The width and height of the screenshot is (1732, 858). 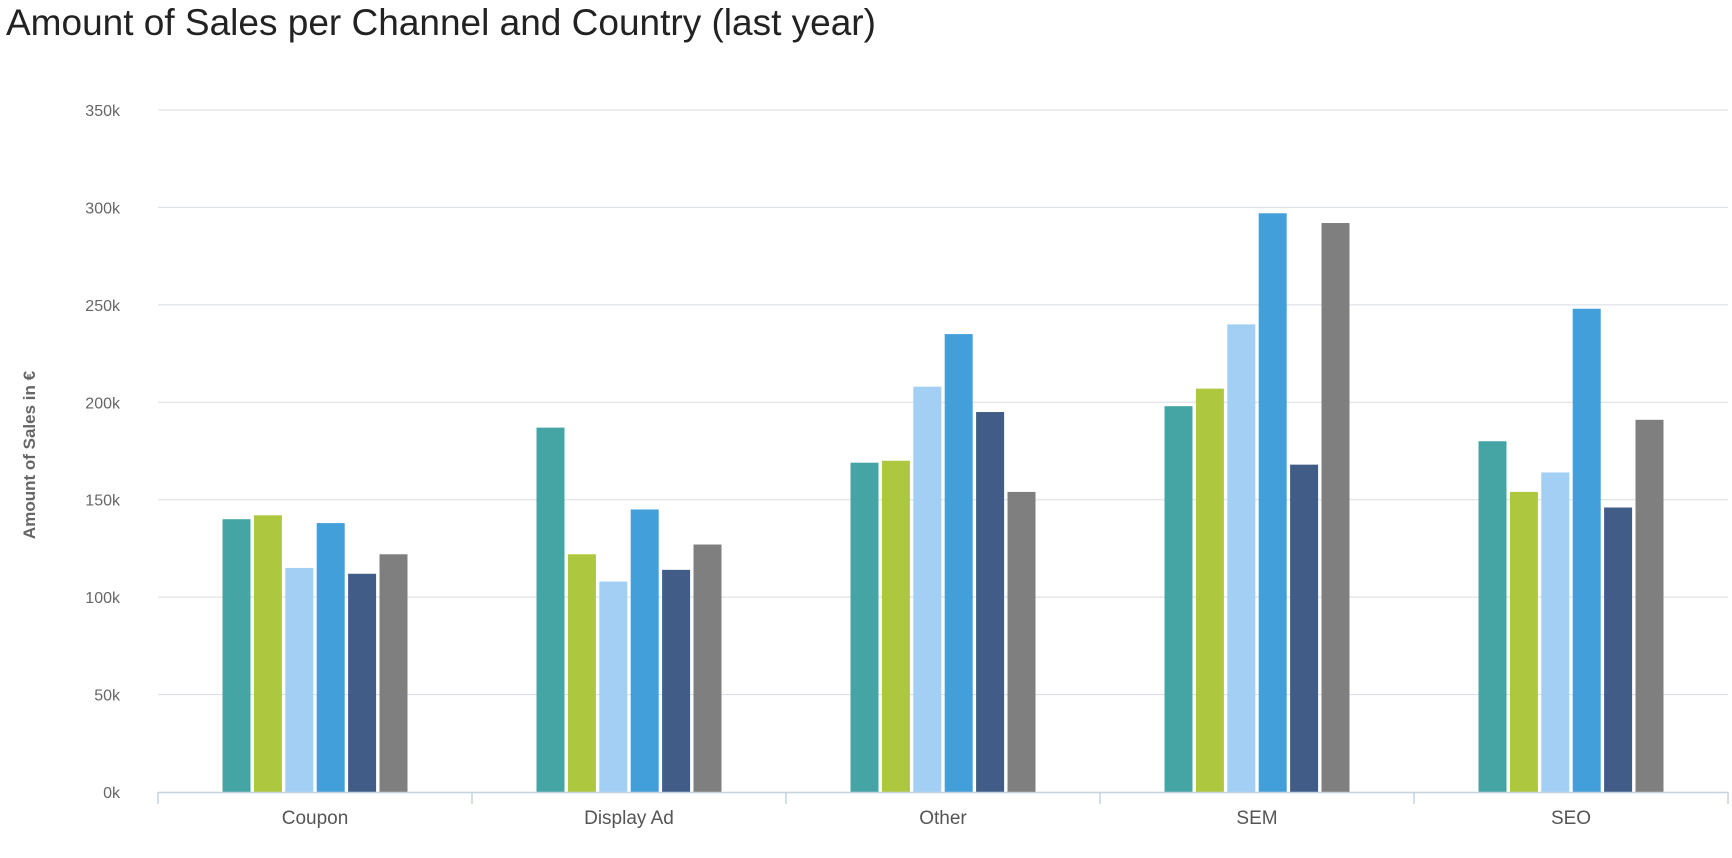 What do you see at coordinates (103, 452) in the screenshot?
I see `y-tick-labels: 0k 50k 100k 150k 200k 250k 300k 350k` at bounding box center [103, 452].